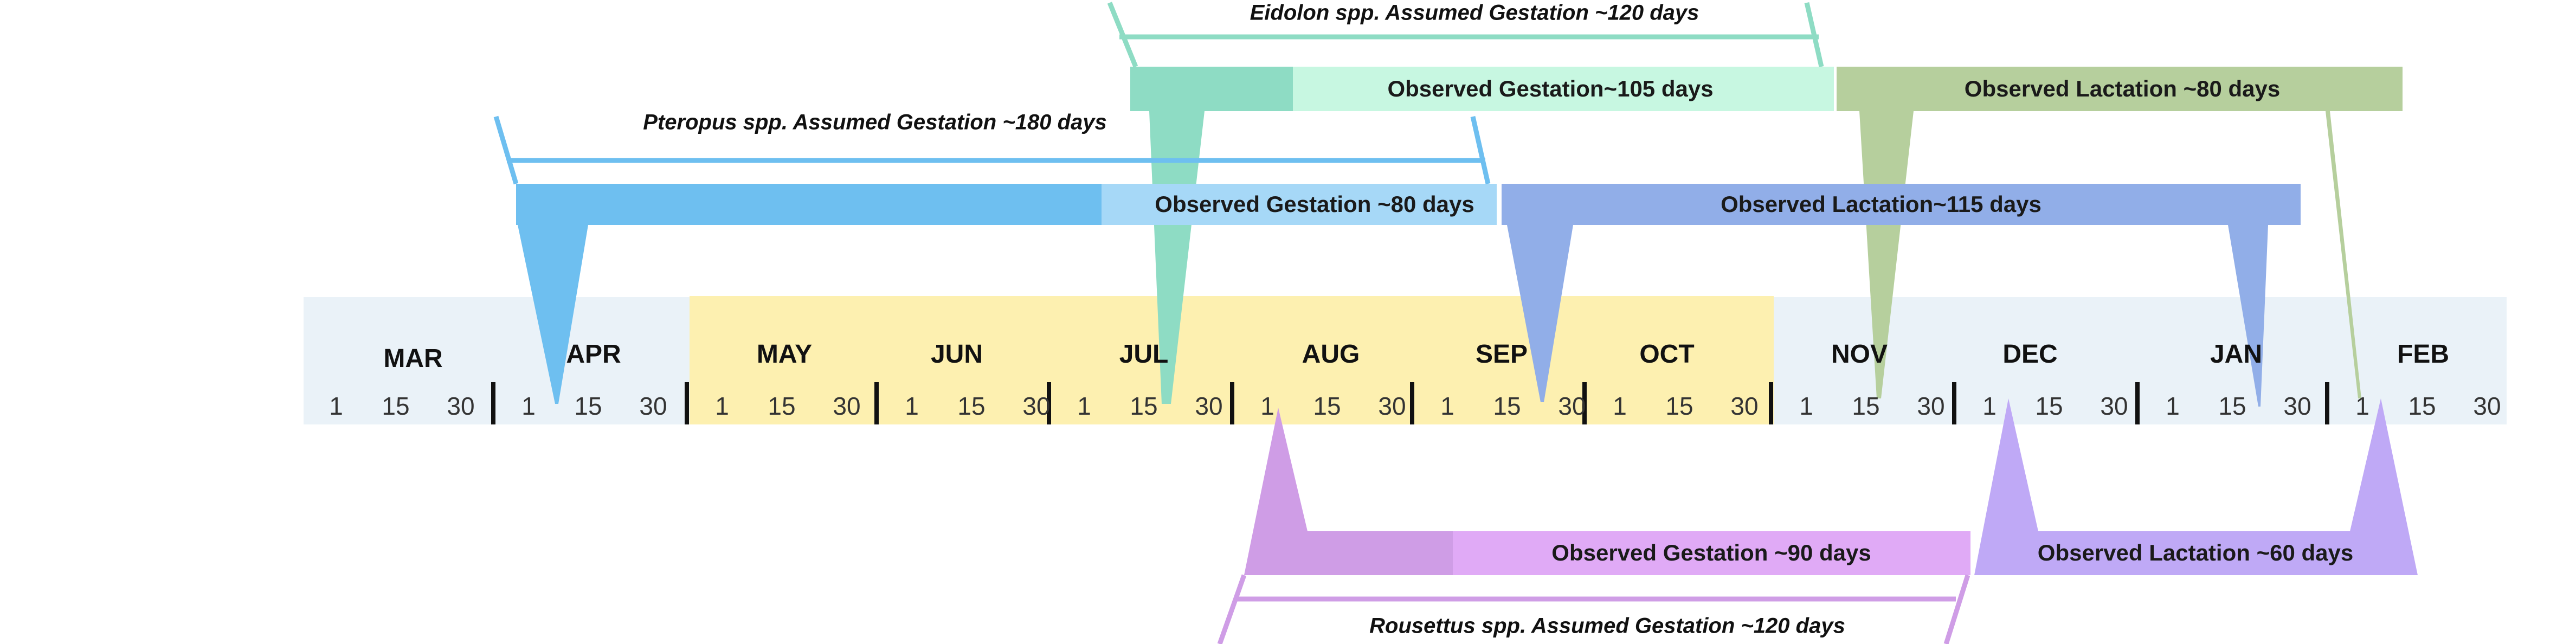 This screenshot has height=644, width=2576. I want to click on day-tick-apr-30: 30, so click(653, 406).